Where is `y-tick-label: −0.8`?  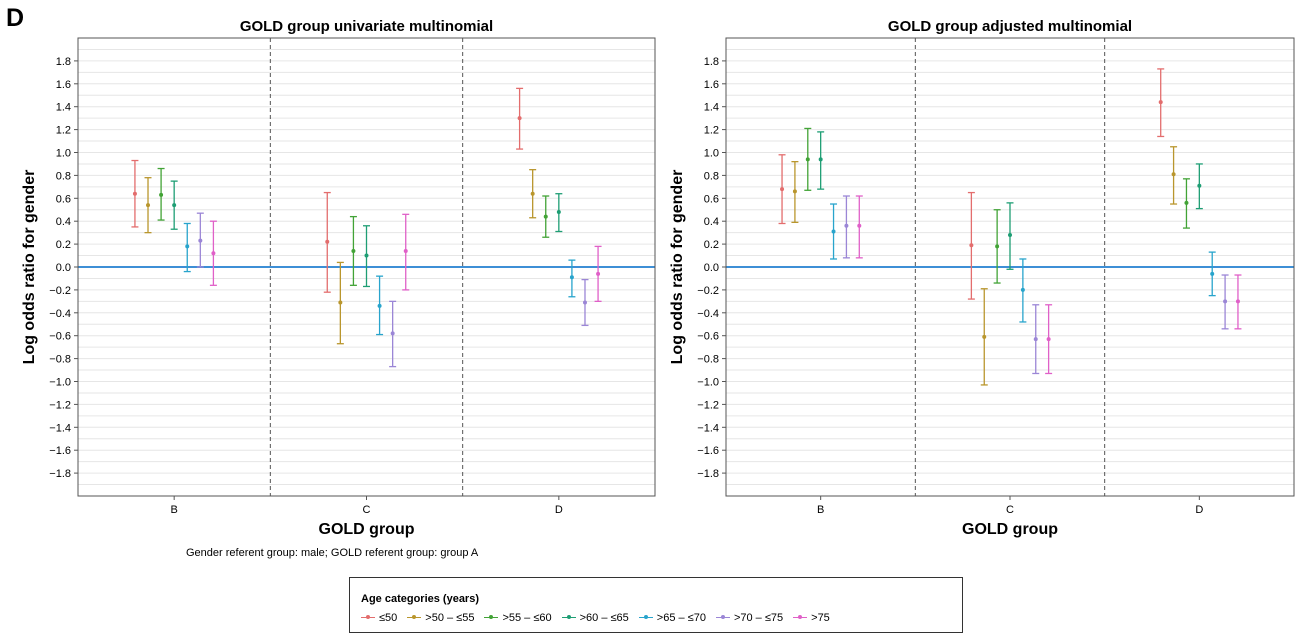 y-tick-label: −0.8 is located at coordinates (708, 360).